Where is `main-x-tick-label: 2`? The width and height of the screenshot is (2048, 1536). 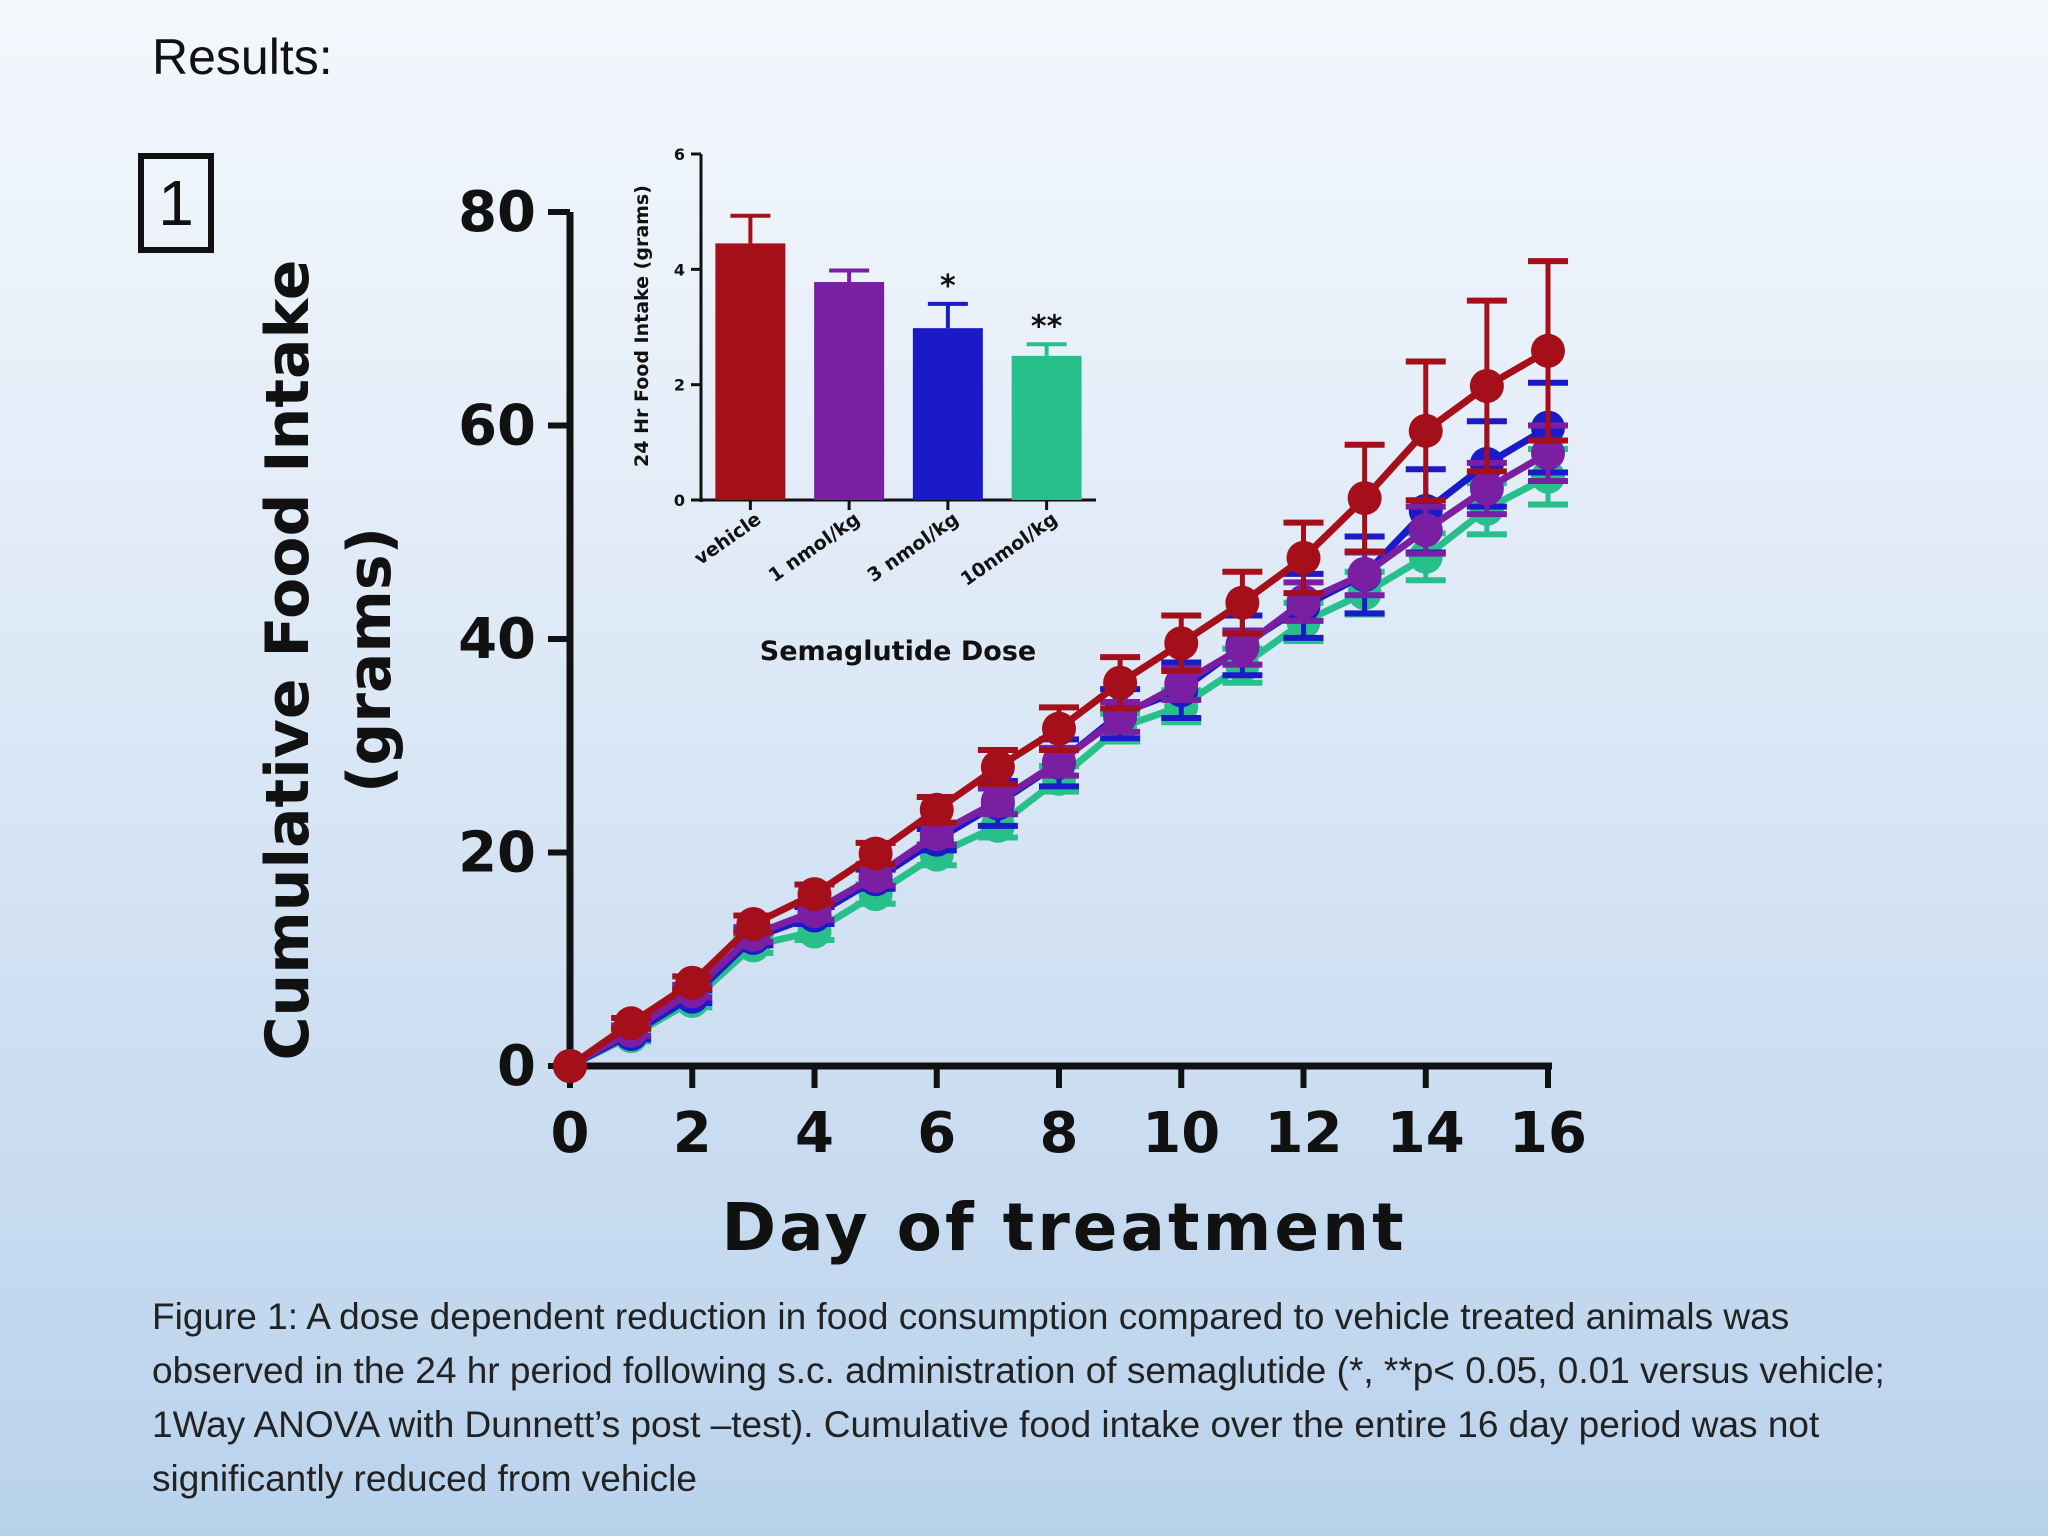 main-x-tick-label: 2 is located at coordinates (692, 1133).